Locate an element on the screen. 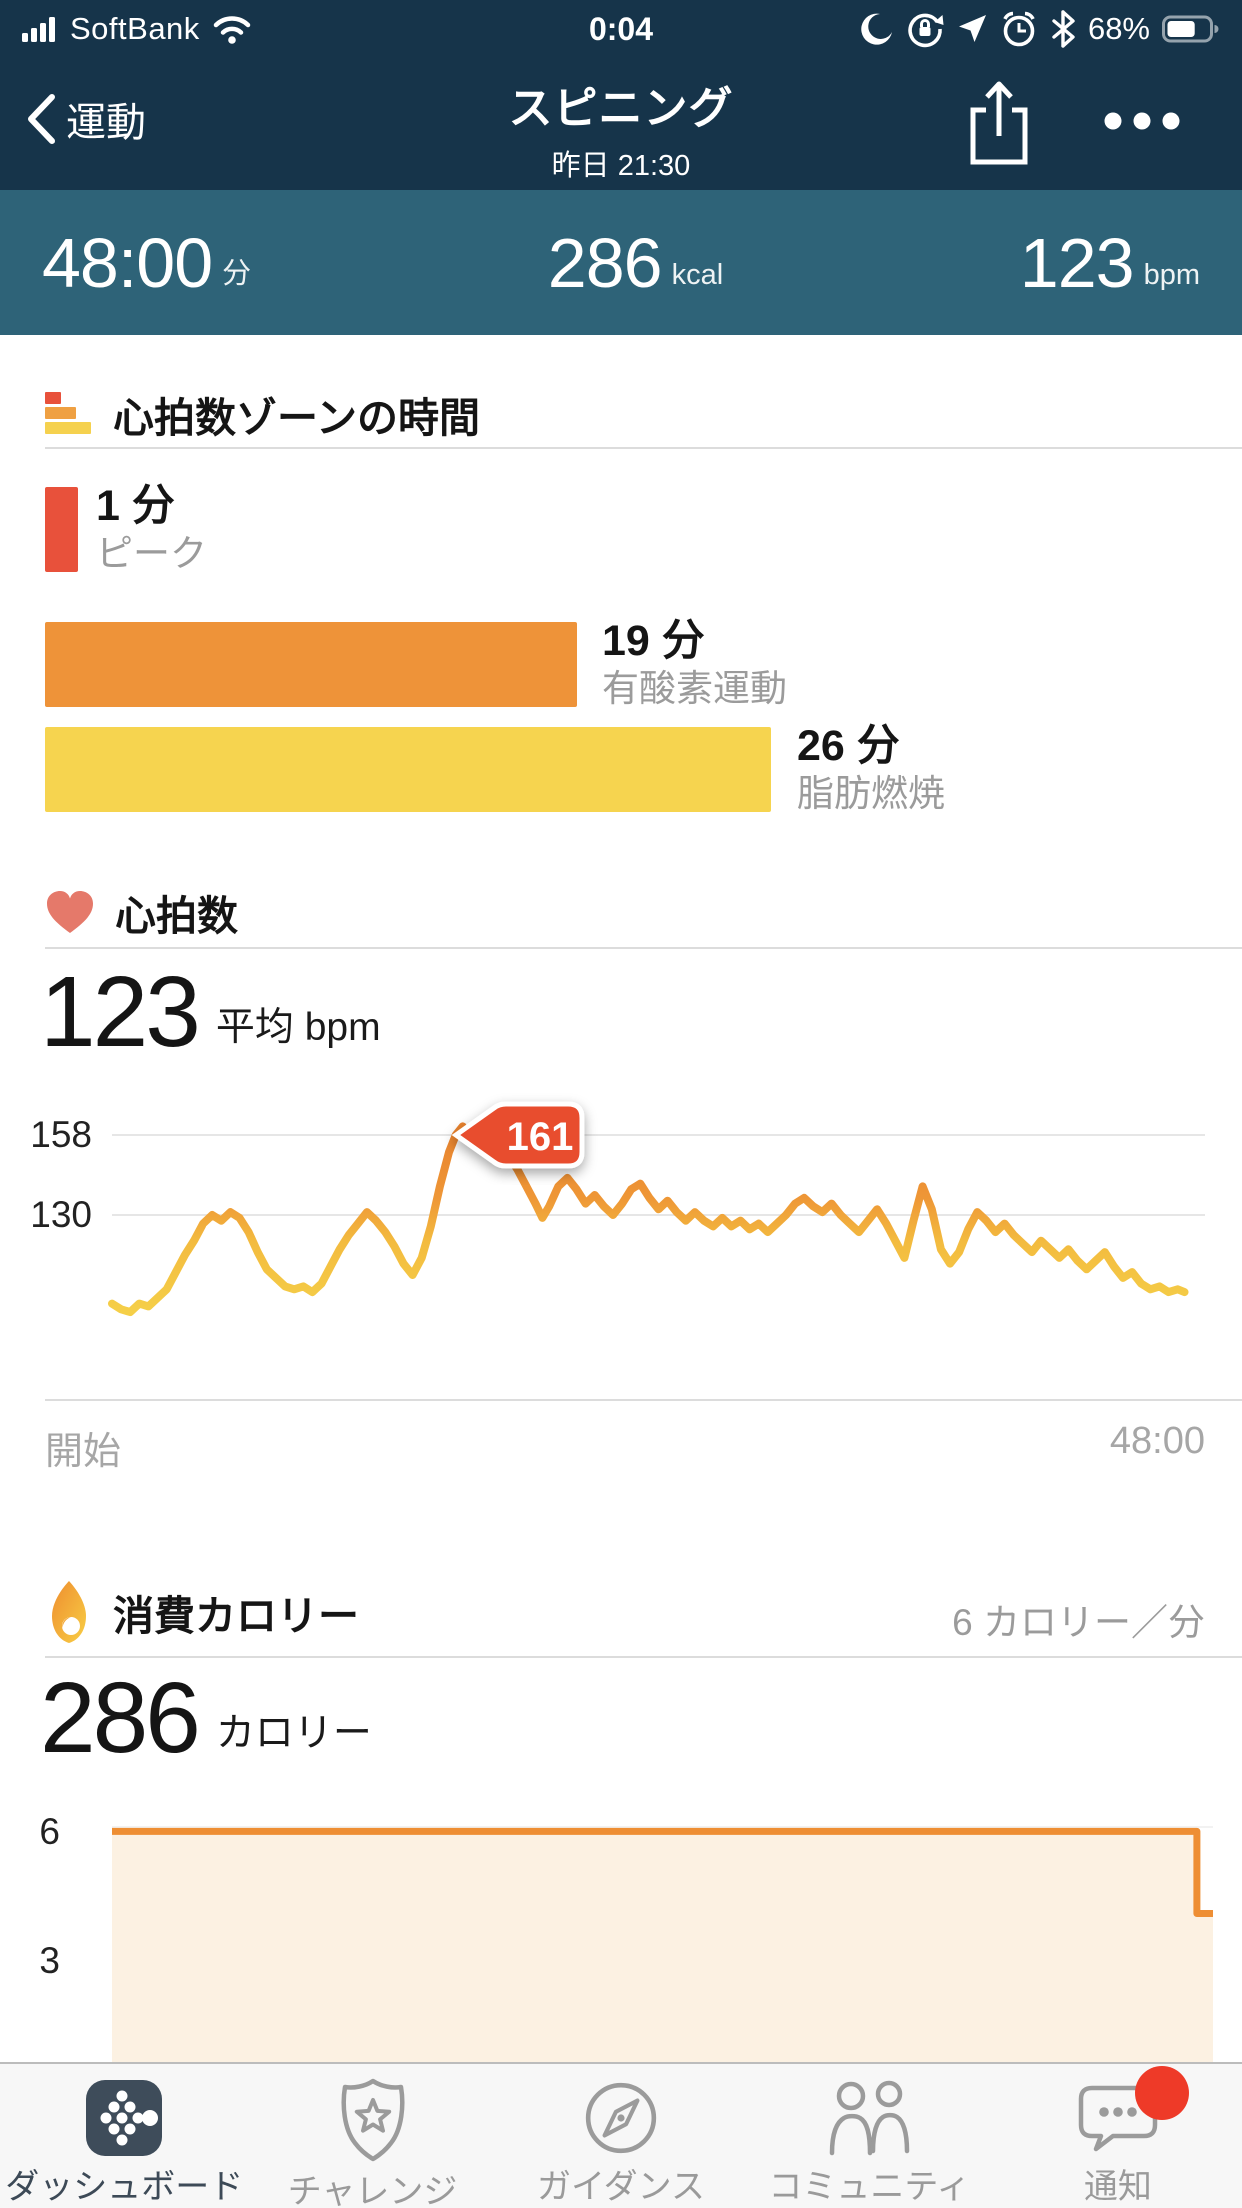 The image size is (1242, 2208). calories-chart: 6 3 is located at coordinates (621, 1931).